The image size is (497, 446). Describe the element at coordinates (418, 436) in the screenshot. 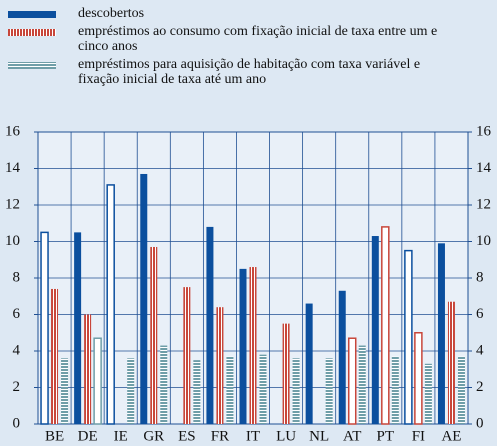

I see `x-tick-label: FI` at that location.